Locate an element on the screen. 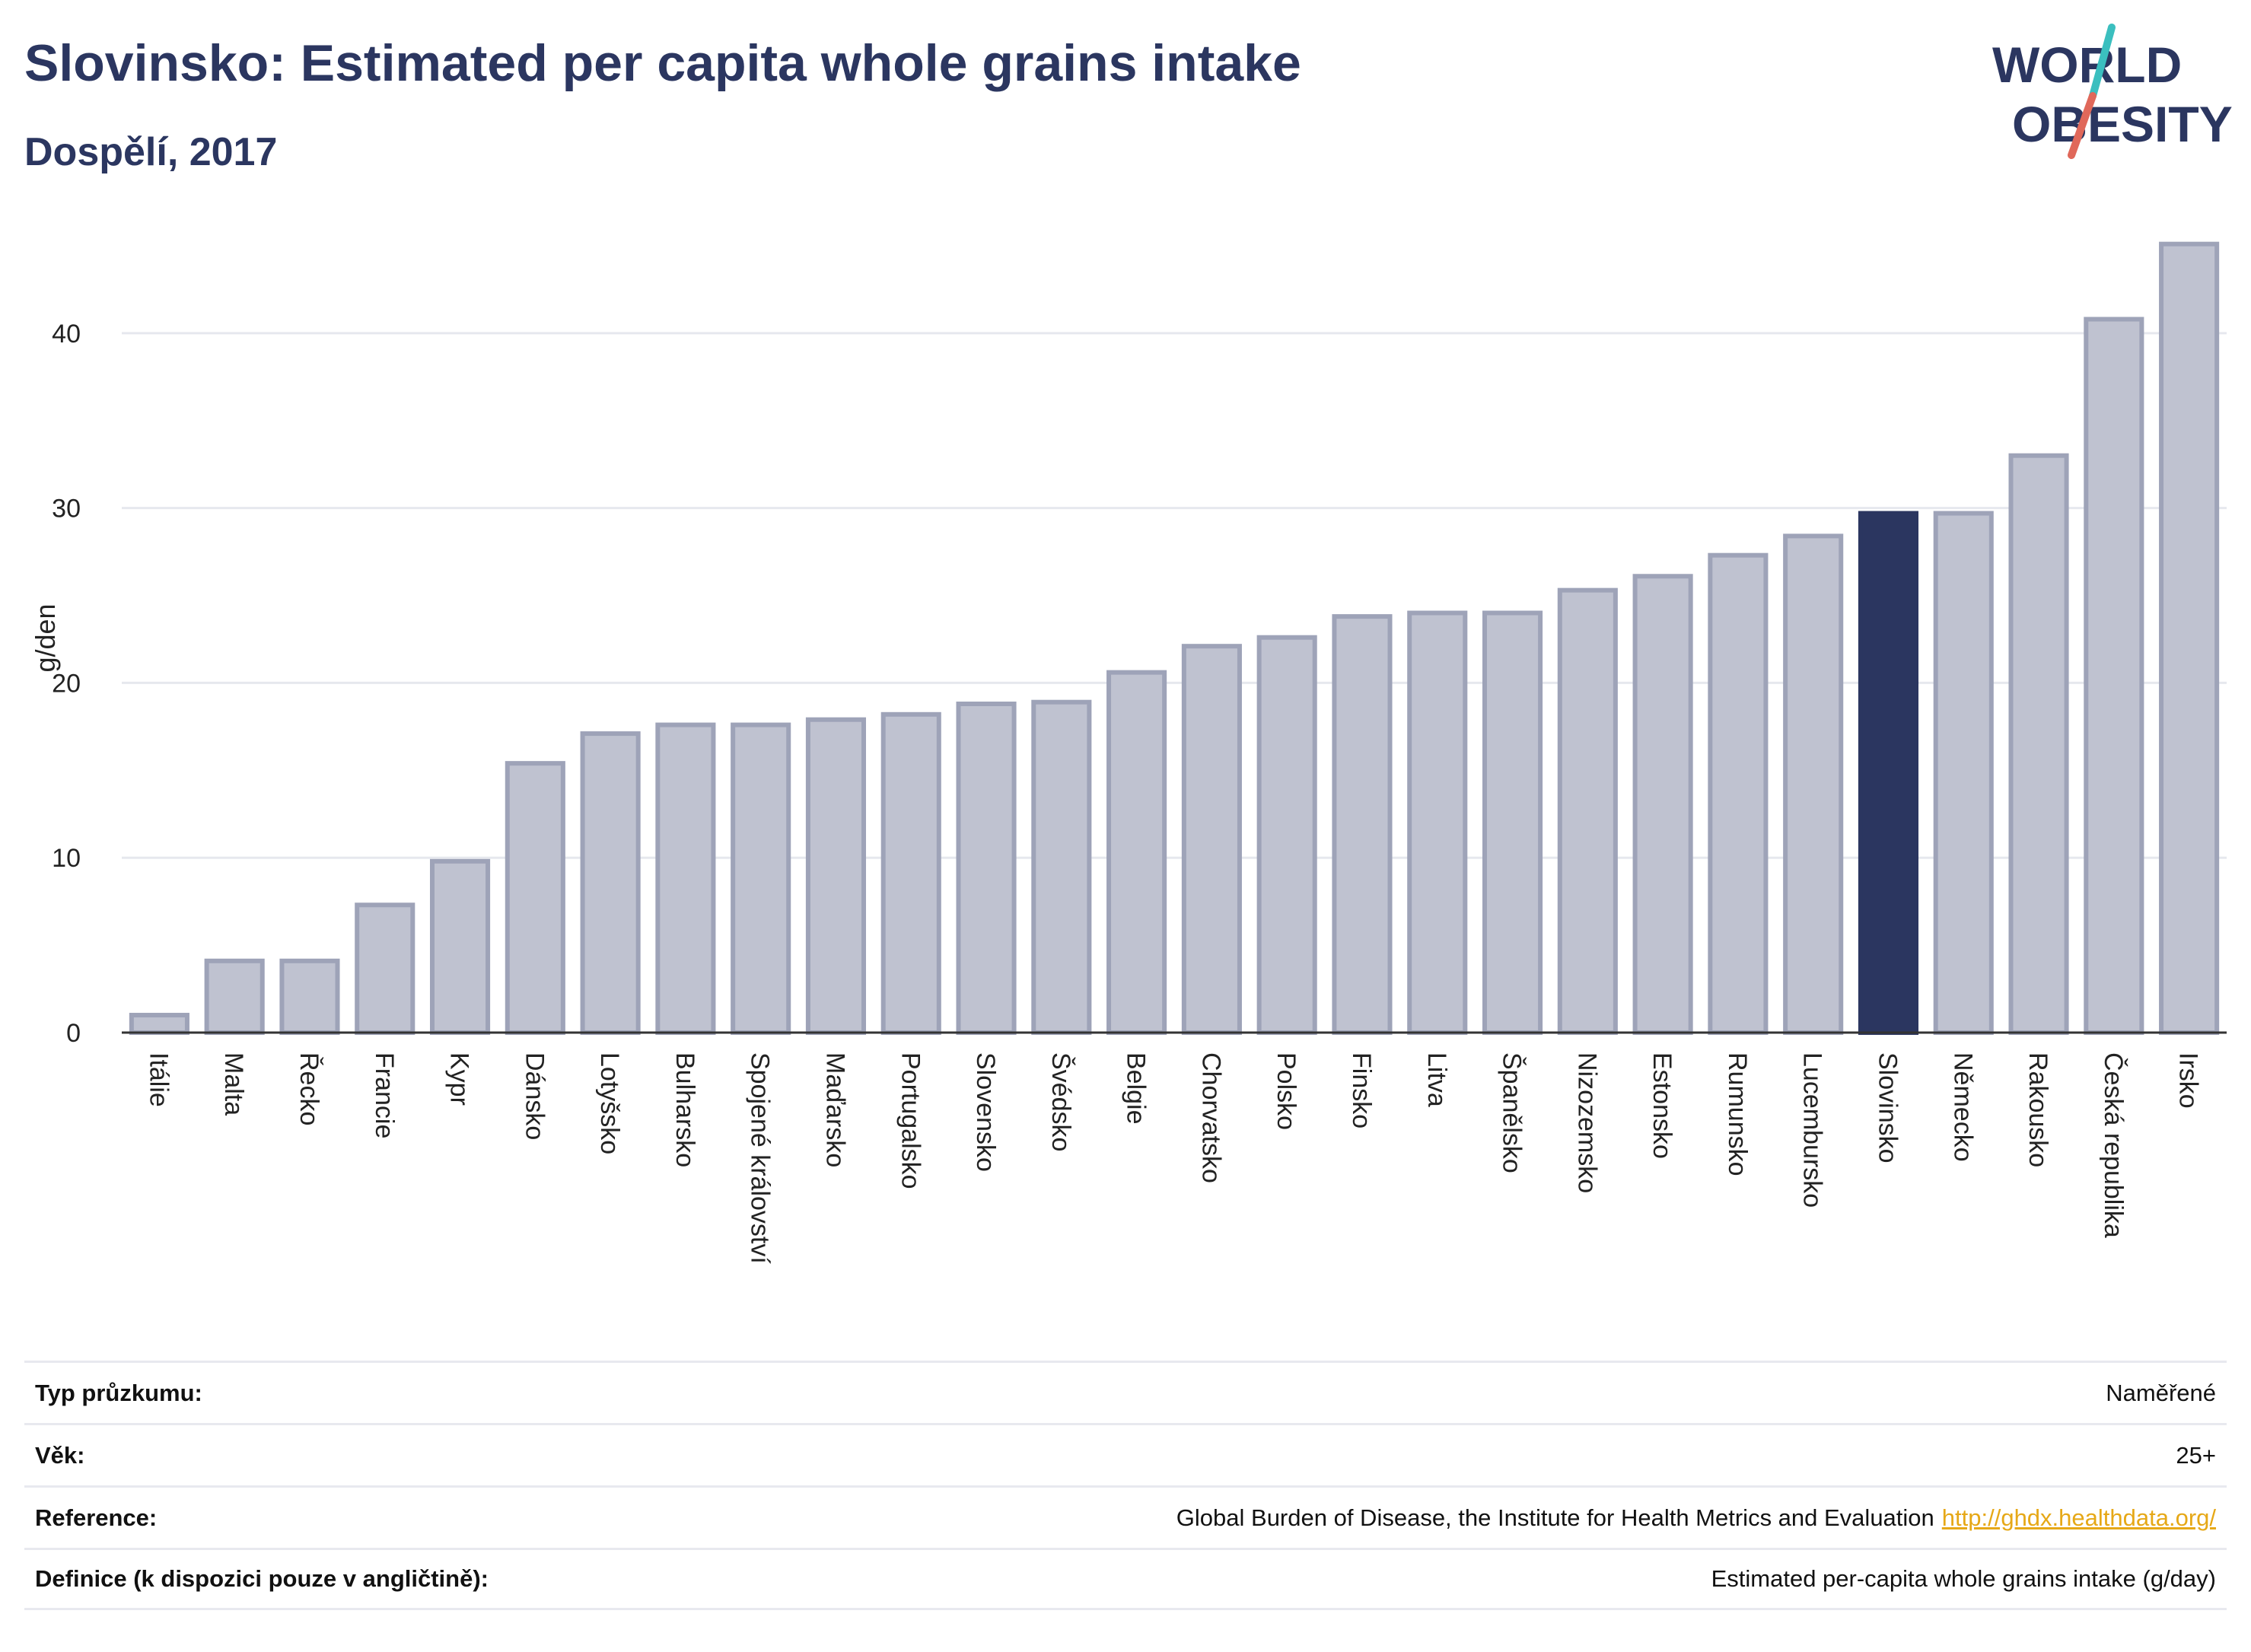 Image resolution: width=2251 pixels, height=1652 pixels. info-row-age: Věk: 25+ is located at coordinates (1125, 1454).